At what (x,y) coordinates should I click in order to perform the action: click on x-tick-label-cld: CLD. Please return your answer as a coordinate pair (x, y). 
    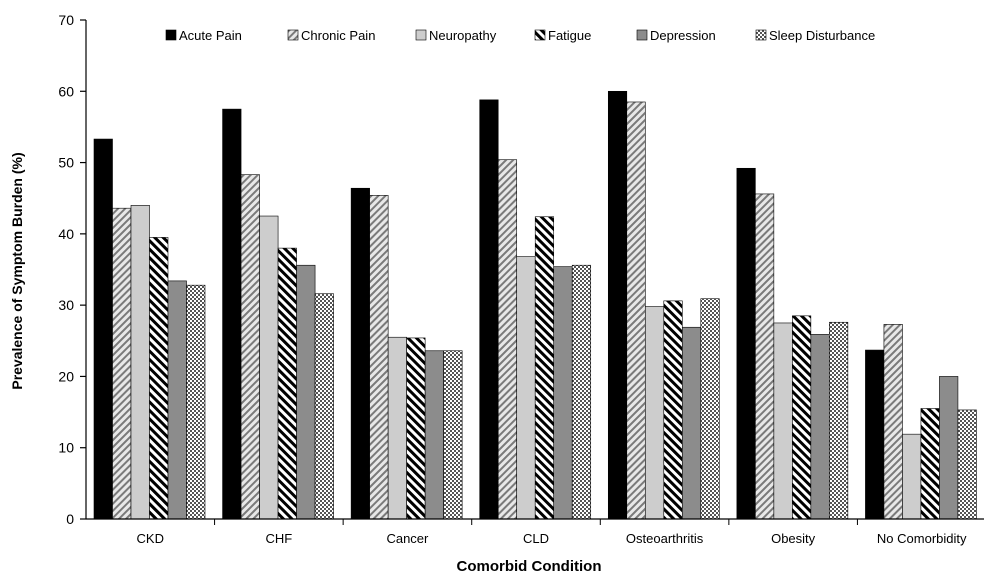
    Looking at the image, I should click on (536, 538).